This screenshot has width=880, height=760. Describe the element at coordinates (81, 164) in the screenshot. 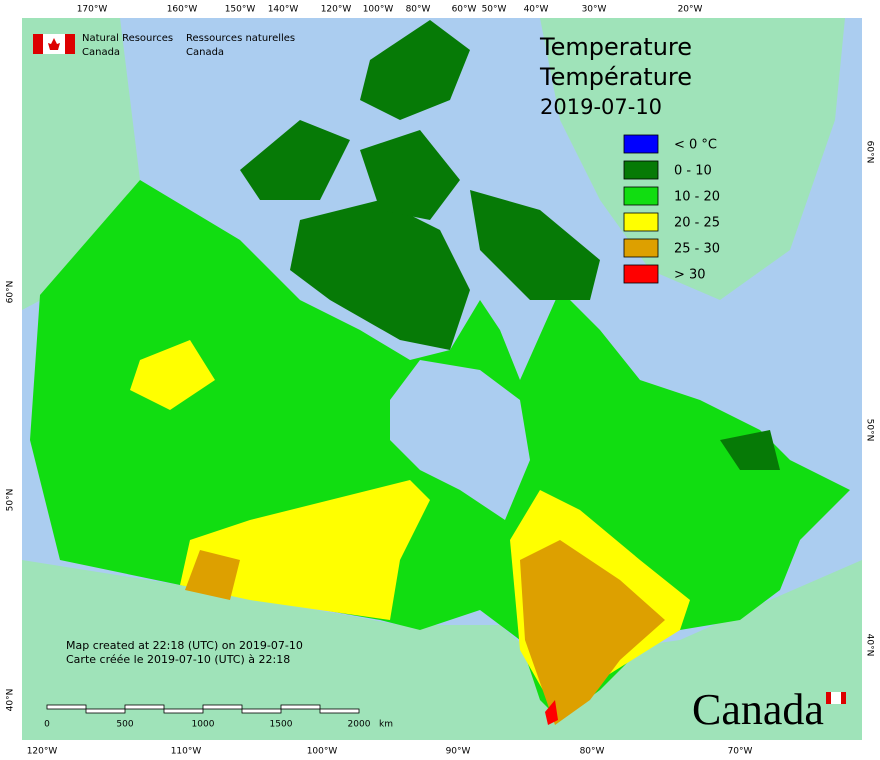

I see `alaska` at that location.